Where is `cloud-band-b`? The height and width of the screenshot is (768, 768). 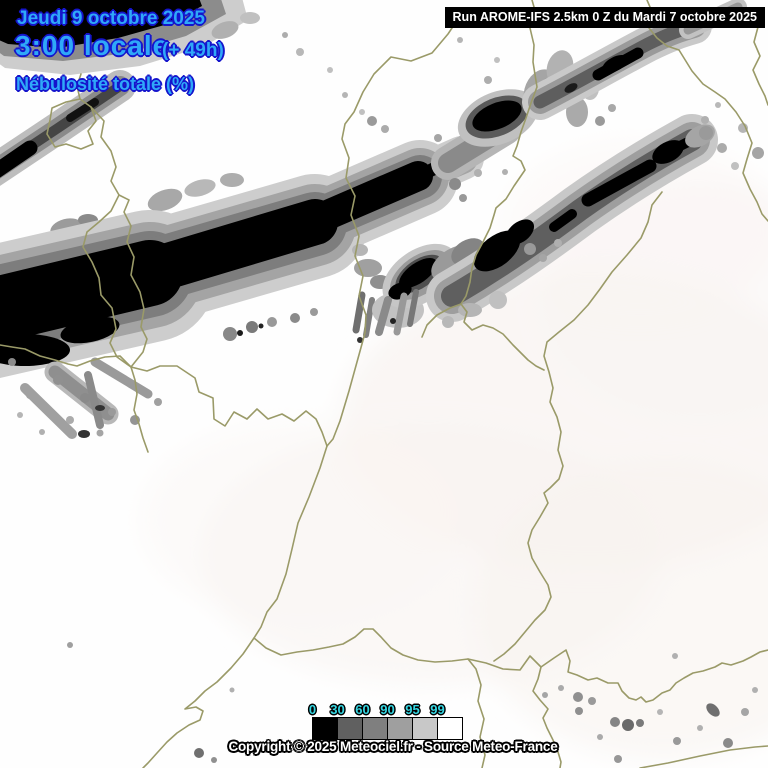
cloud-band-b is located at coordinates (595, 221).